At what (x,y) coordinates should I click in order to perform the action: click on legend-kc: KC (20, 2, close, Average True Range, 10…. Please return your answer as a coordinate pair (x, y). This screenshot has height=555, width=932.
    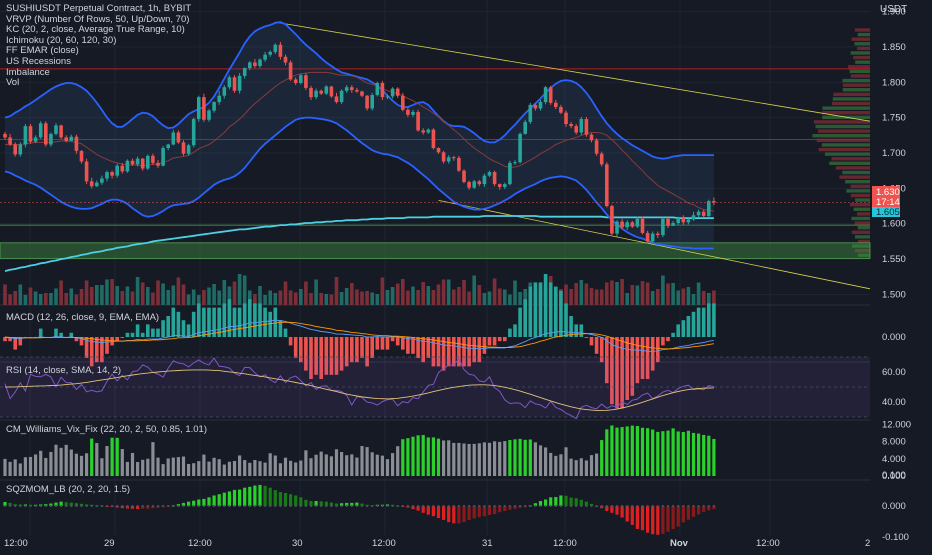
    Looking at the image, I should click on (95, 30).